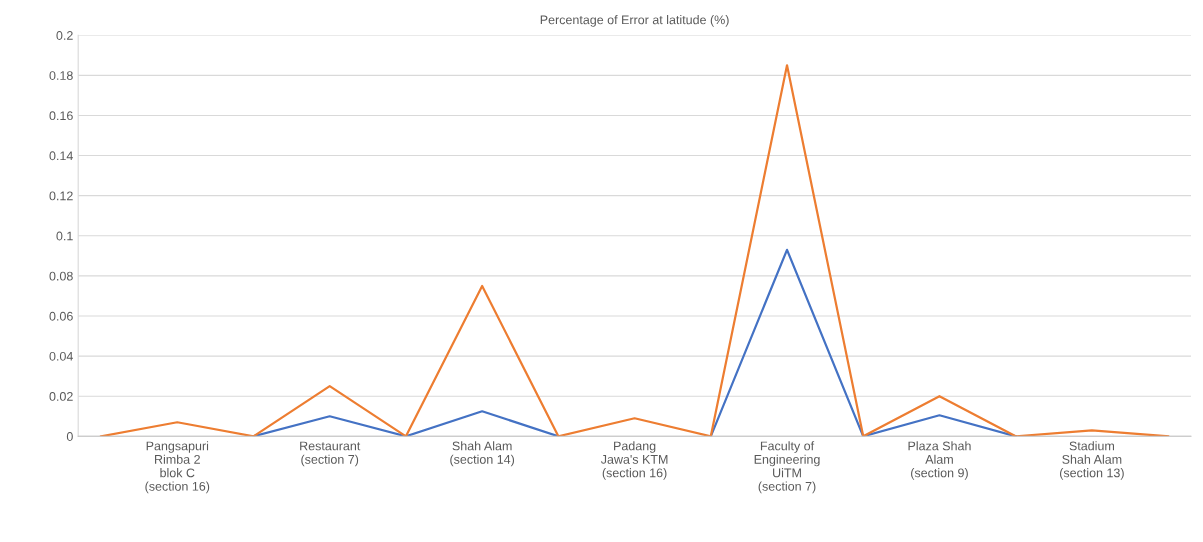 Image resolution: width=1203 pixels, height=542 pixels. Describe the element at coordinates (482, 454) in the screenshot. I see `x-tick-label: Shah Alam (section 14)` at that location.